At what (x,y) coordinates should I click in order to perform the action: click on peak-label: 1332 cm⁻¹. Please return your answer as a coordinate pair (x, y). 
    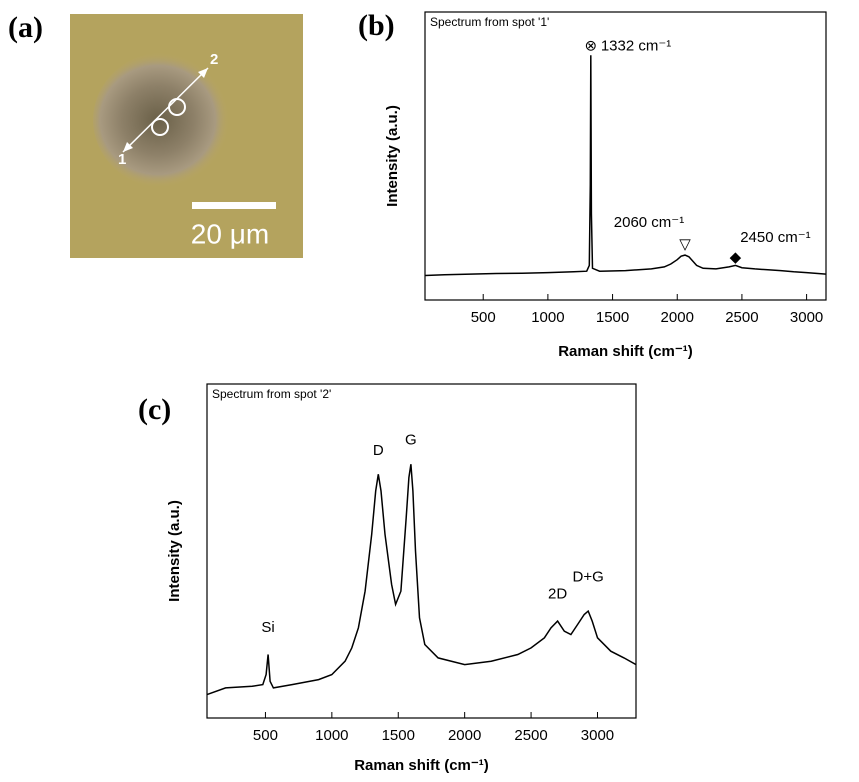
    Looking at the image, I should click on (636, 46).